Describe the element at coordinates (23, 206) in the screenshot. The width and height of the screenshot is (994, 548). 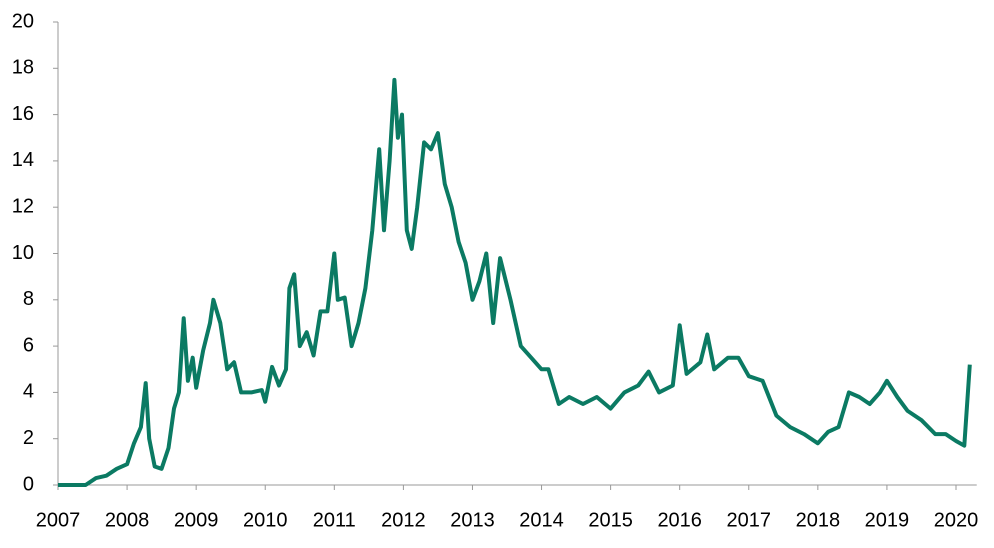
I see `y-tick-label: 12` at that location.